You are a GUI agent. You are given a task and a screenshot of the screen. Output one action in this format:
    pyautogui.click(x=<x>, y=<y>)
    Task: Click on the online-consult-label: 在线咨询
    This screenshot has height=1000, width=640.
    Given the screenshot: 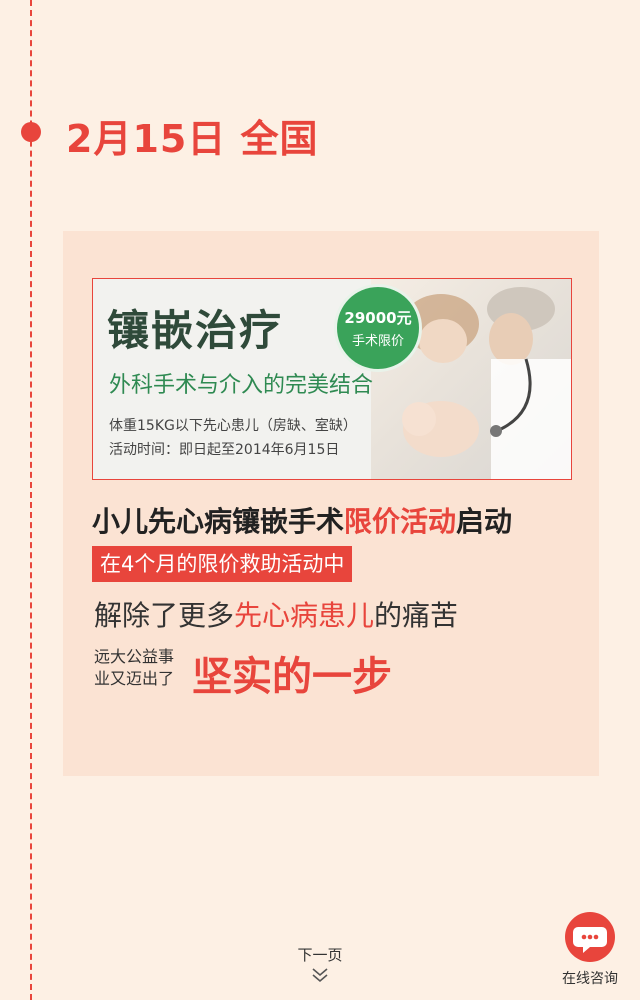 What is the action you would take?
    pyautogui.click(x=590, y=979)
    